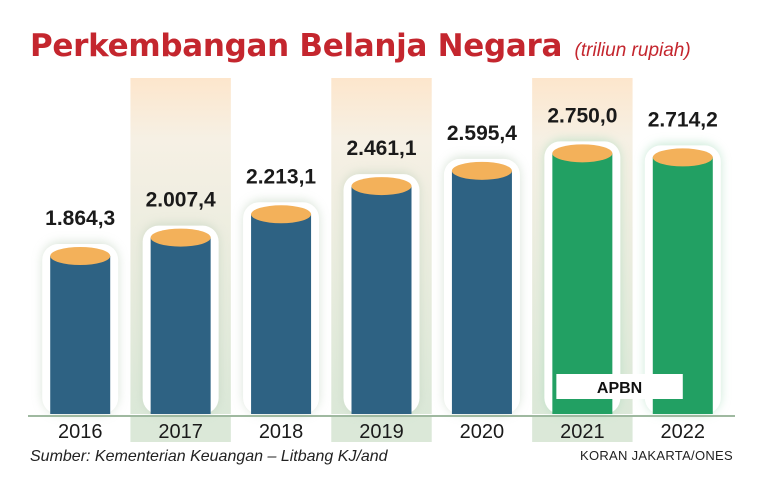 This screenshot has height=498, width=765. I want to click on value-label-2017: 2.007,4, so click(181, 200).